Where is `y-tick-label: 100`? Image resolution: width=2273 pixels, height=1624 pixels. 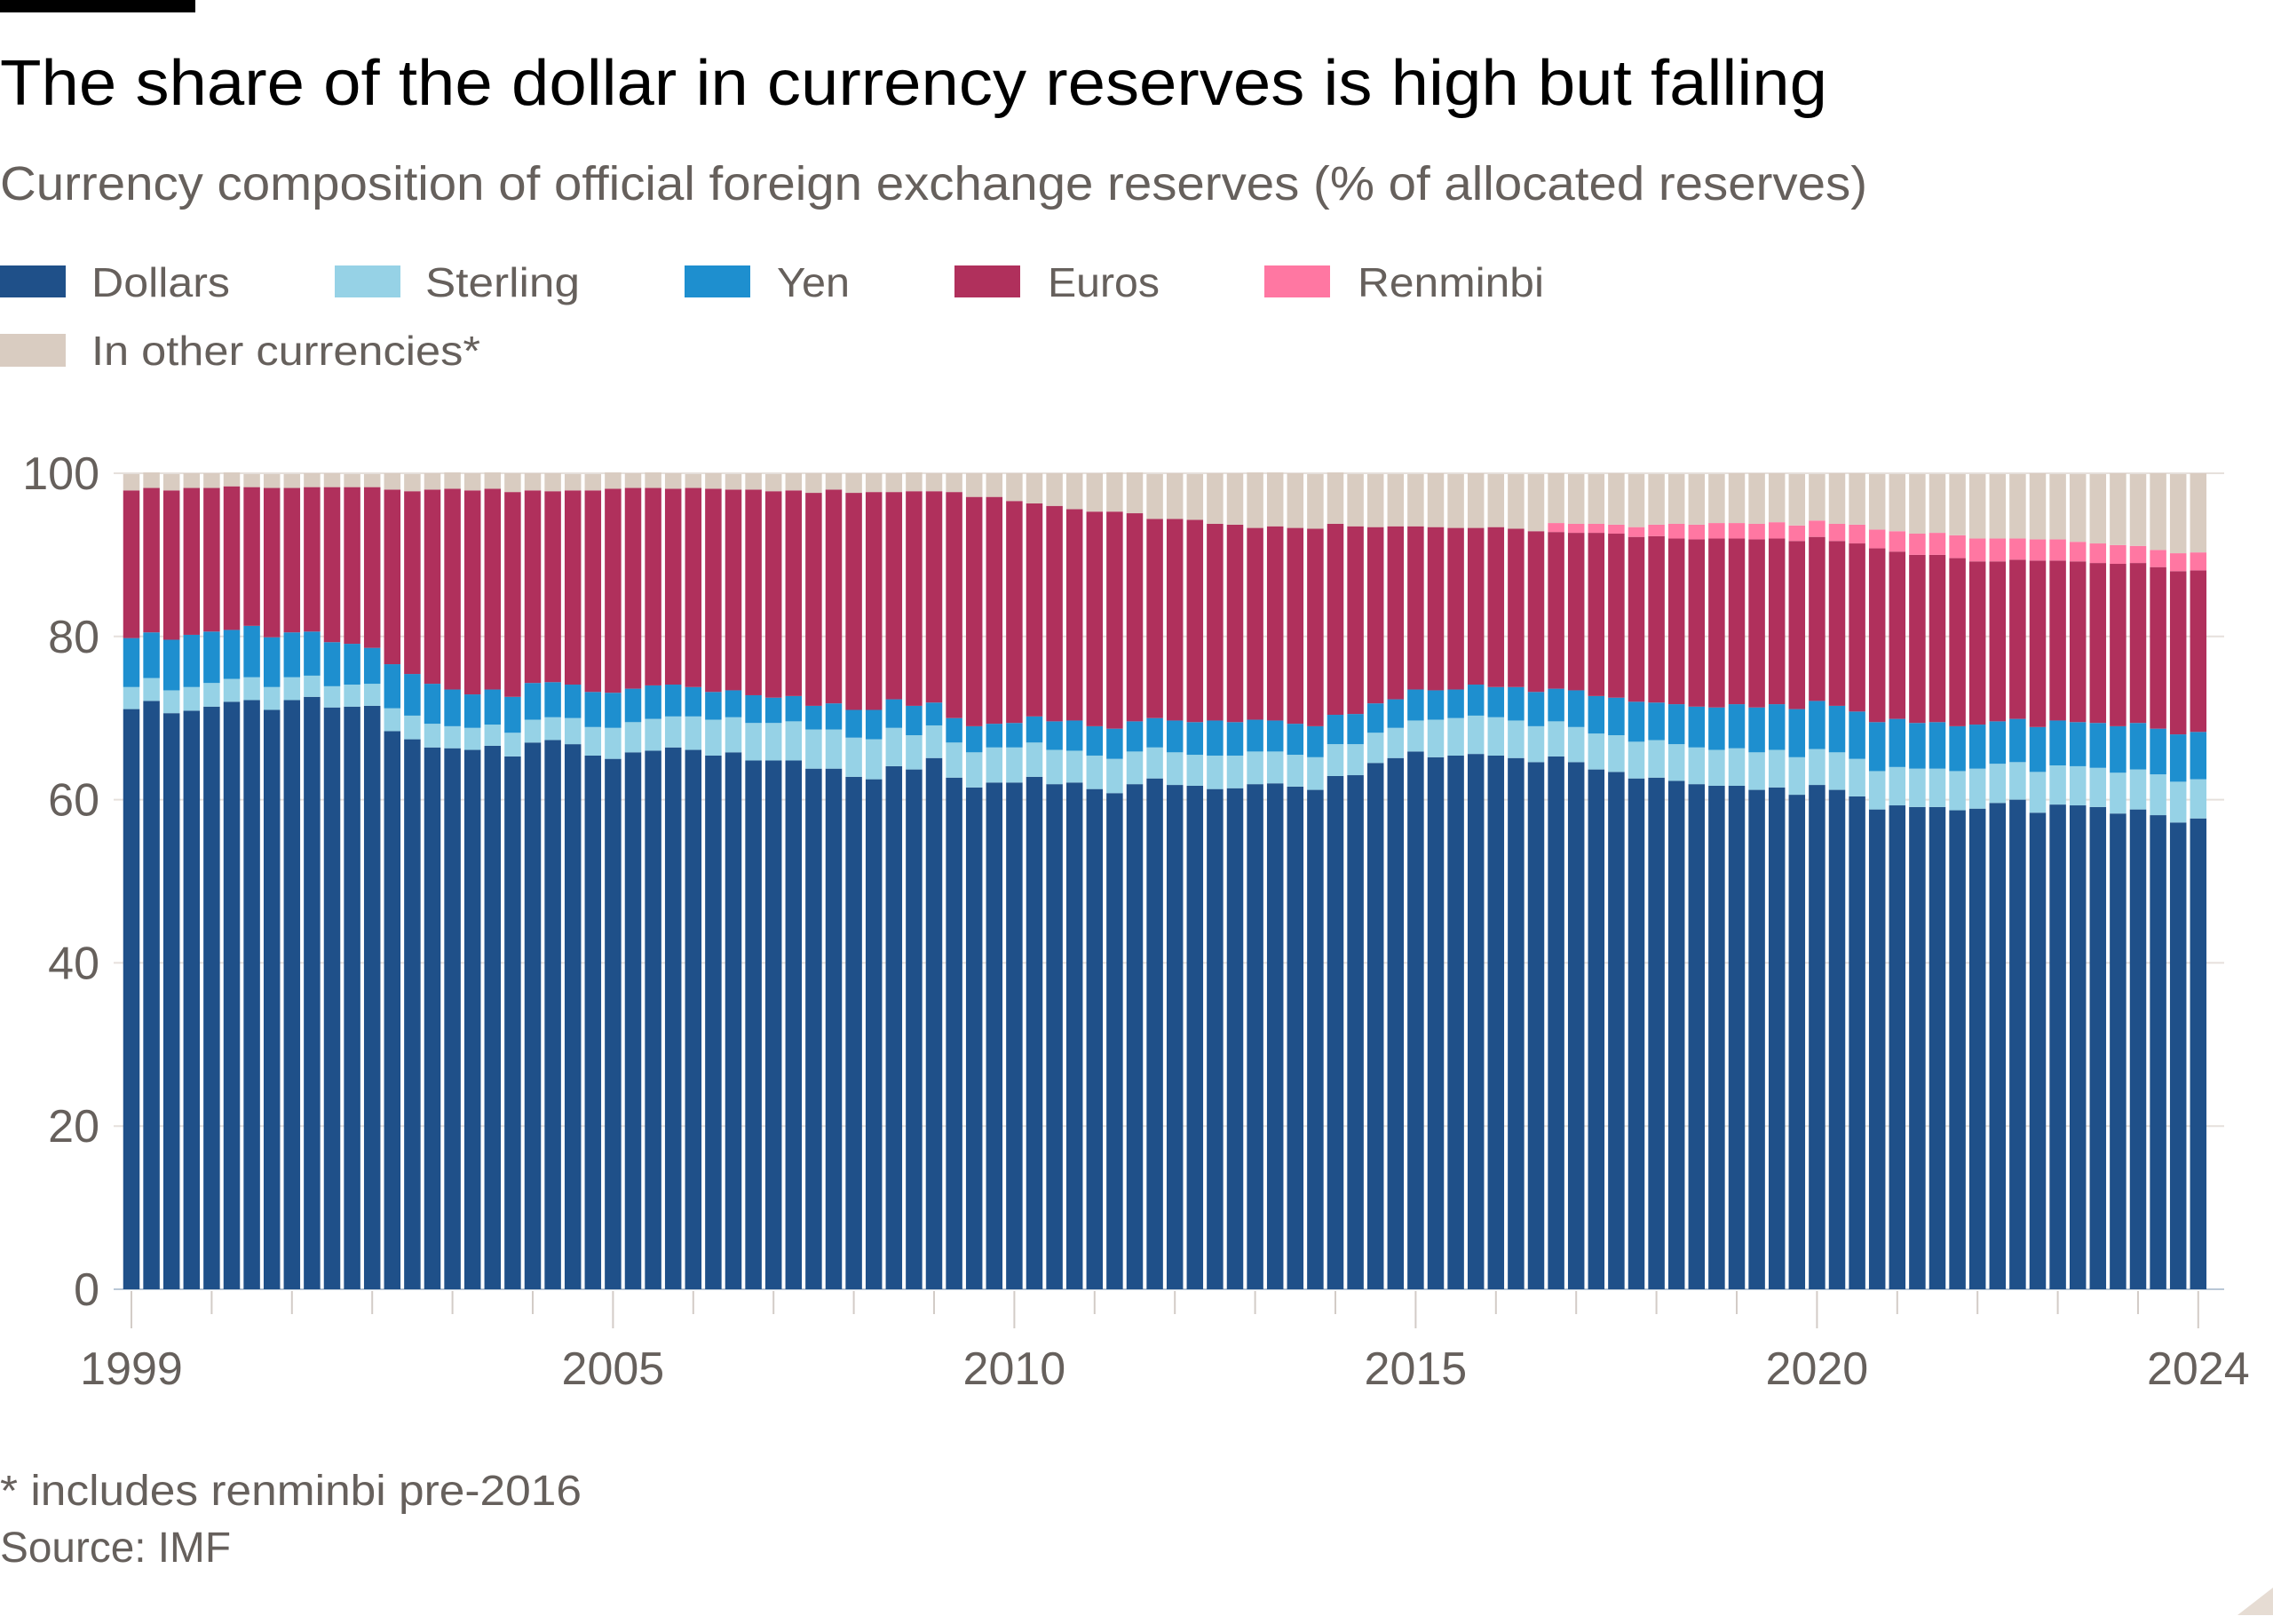 y-tick-label: 100 is located at coordinates (60, 474).